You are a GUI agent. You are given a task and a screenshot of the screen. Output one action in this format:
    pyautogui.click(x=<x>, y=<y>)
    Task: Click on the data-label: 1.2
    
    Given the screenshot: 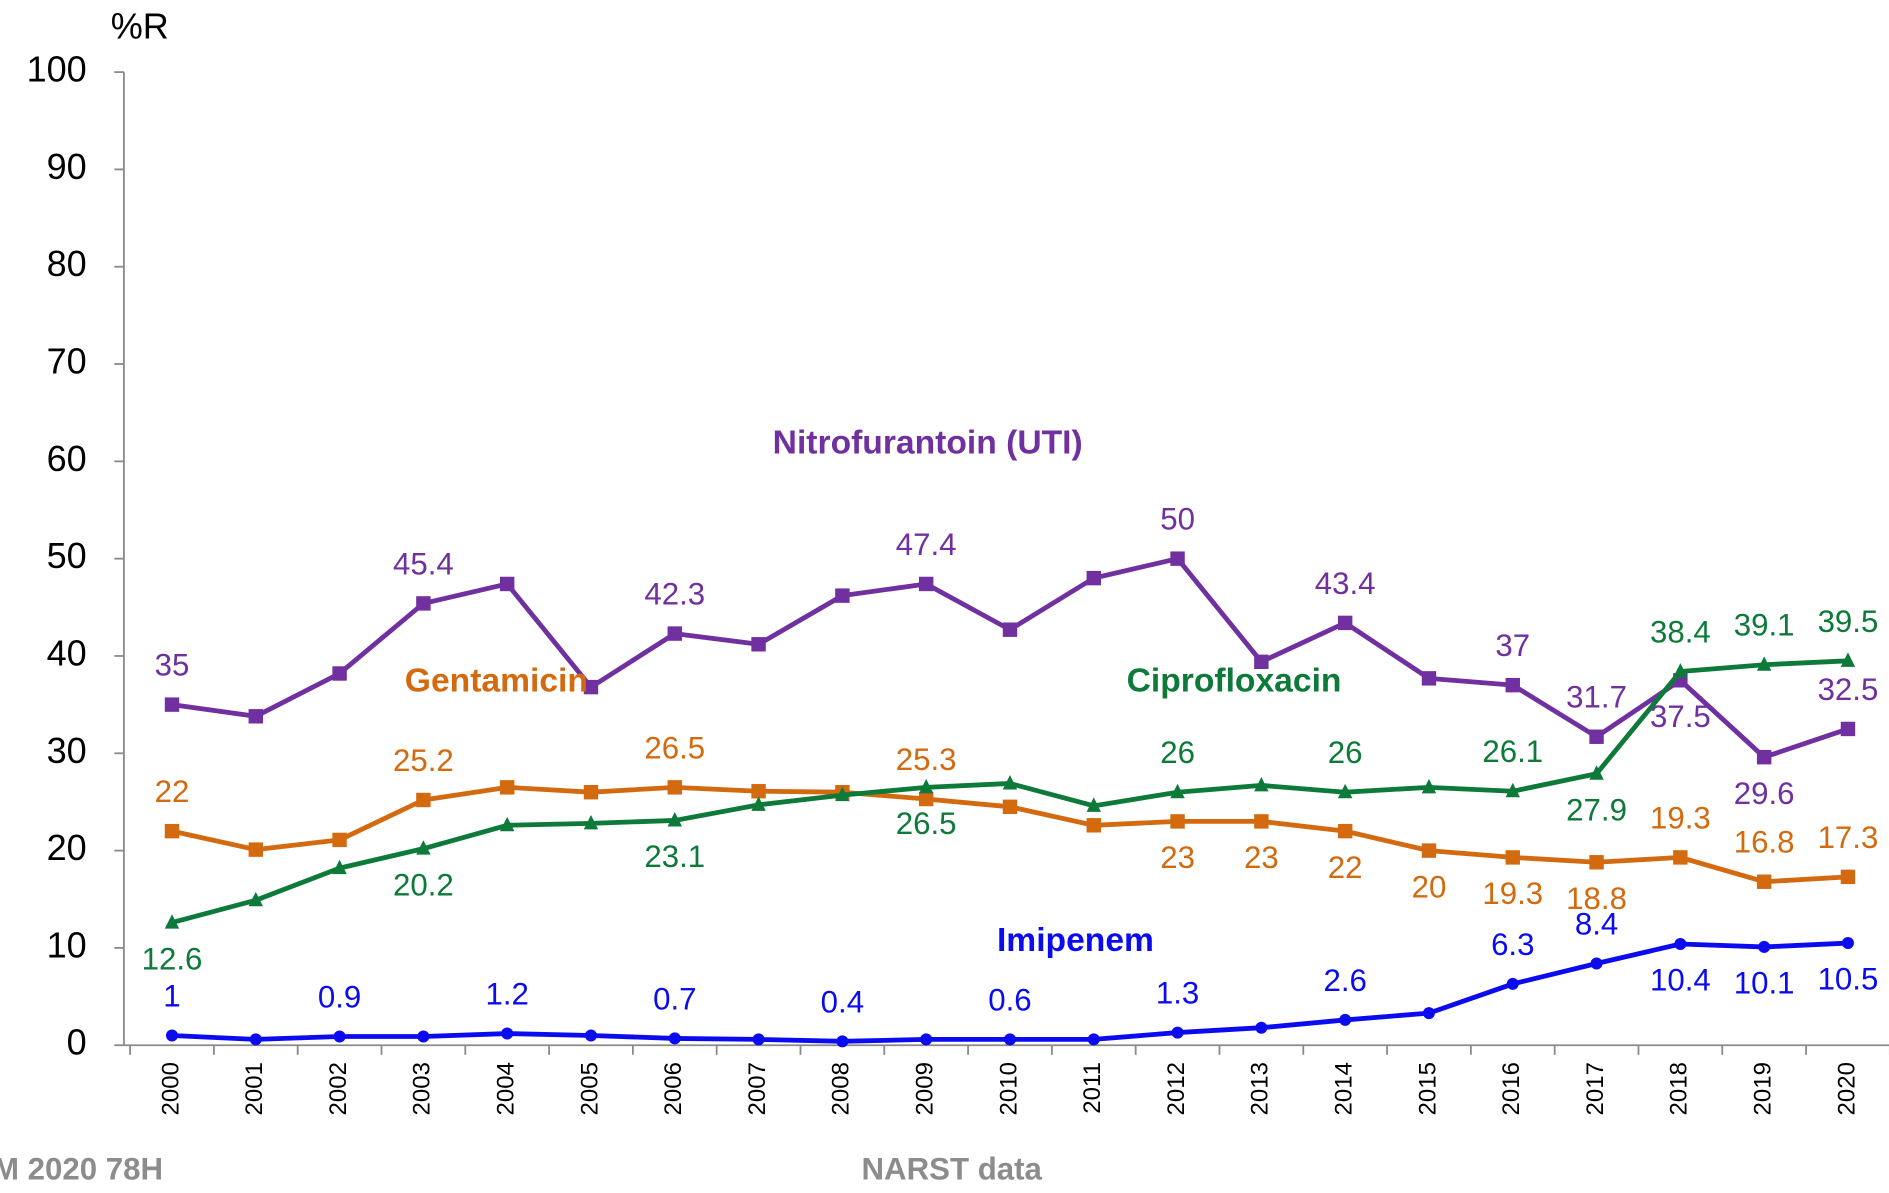 What is the action you would take?
    pyautogui.click(x=506, y=994)
    